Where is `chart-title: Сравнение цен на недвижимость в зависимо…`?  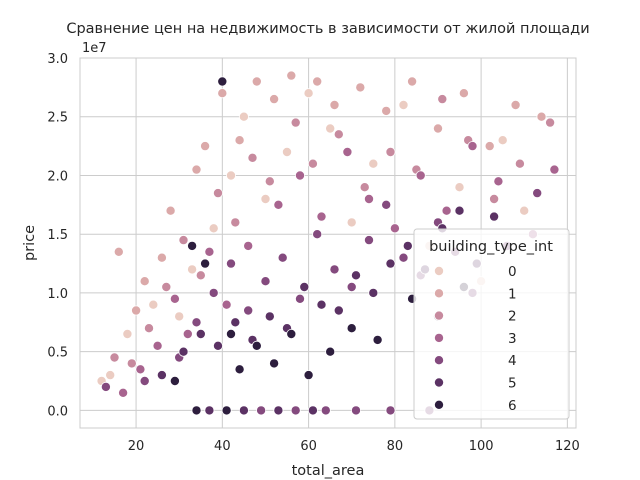 chart-title: Сравнение цен на недвижимость в зависимо… is located at coordinates (327, 29).